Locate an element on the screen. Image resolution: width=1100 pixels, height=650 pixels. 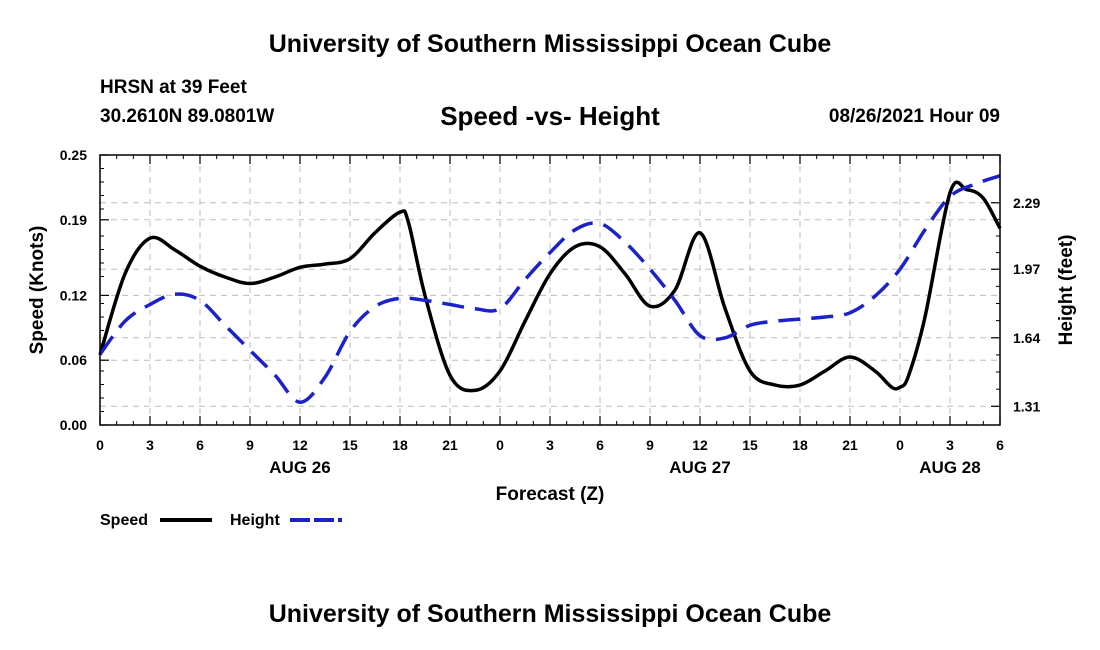
y-right-tick-label: 1.97 is located at coordinates (1026, 269).